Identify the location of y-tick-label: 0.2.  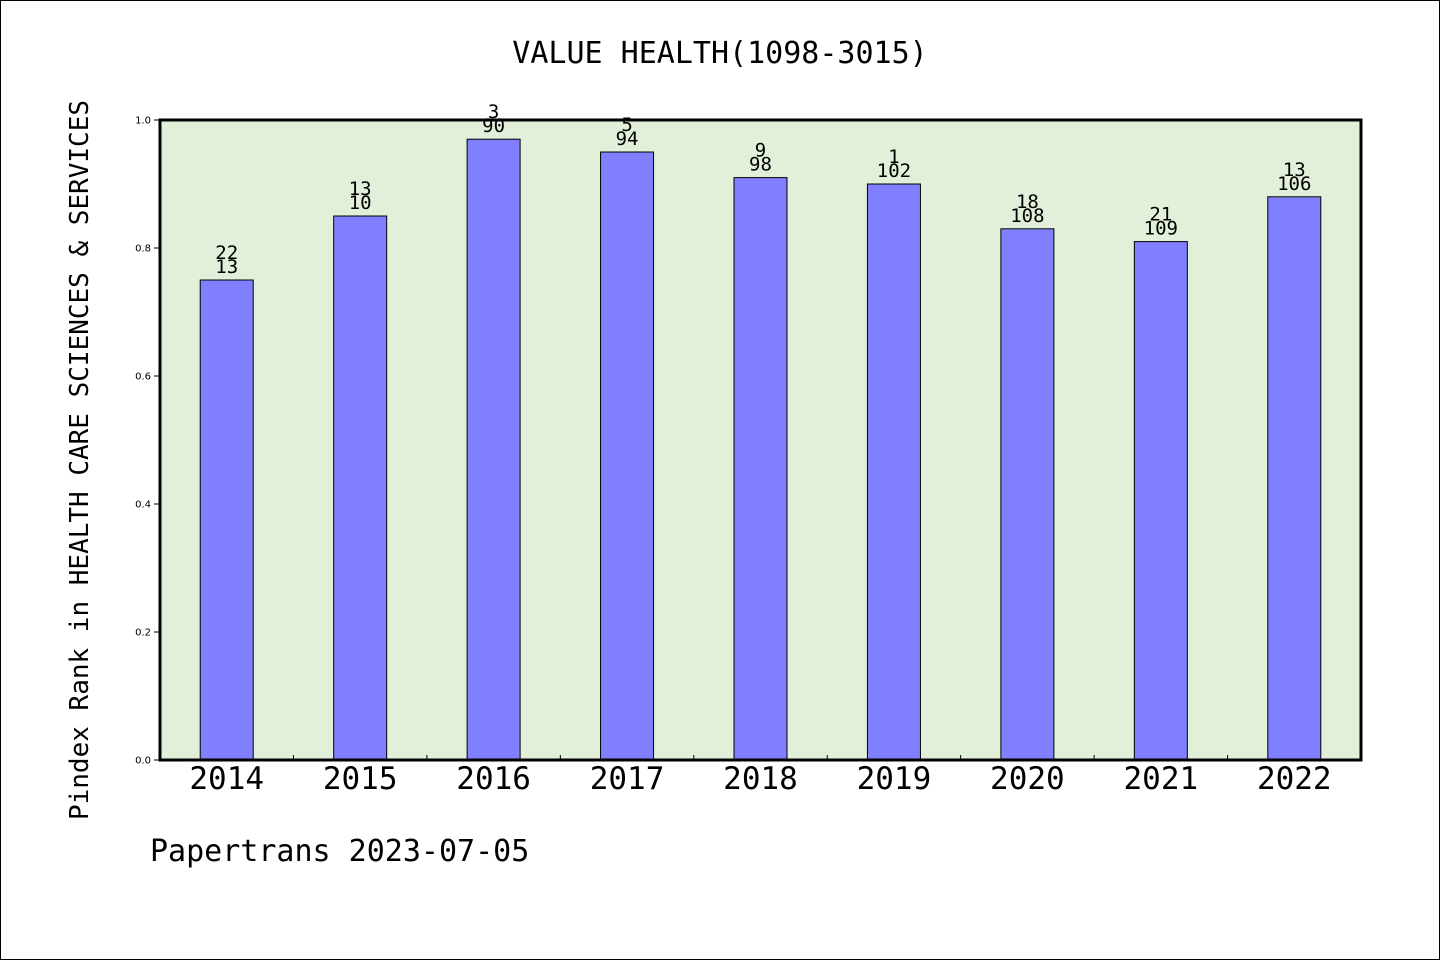
(143, 633).